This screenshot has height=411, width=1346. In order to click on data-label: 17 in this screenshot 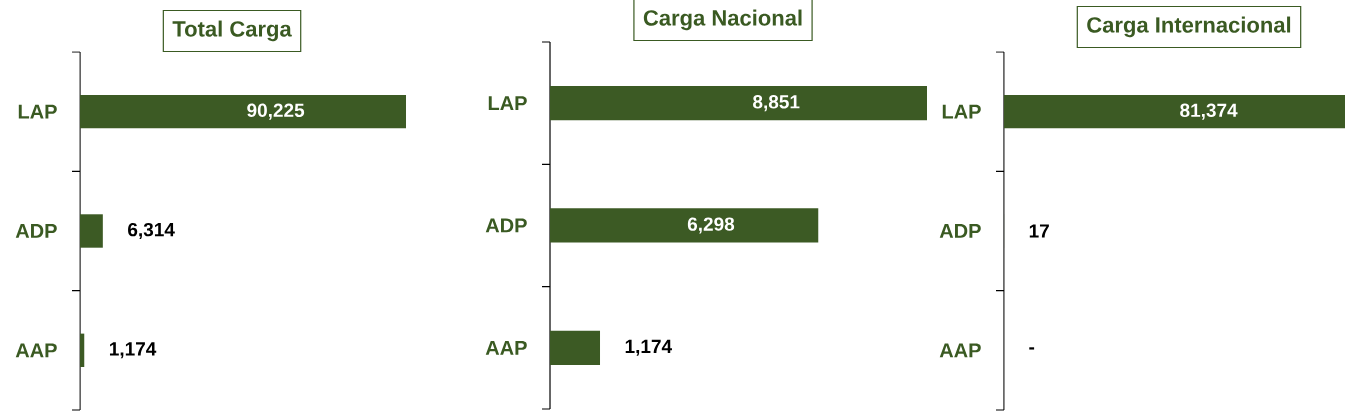, I will do `click(1039, 231)`.